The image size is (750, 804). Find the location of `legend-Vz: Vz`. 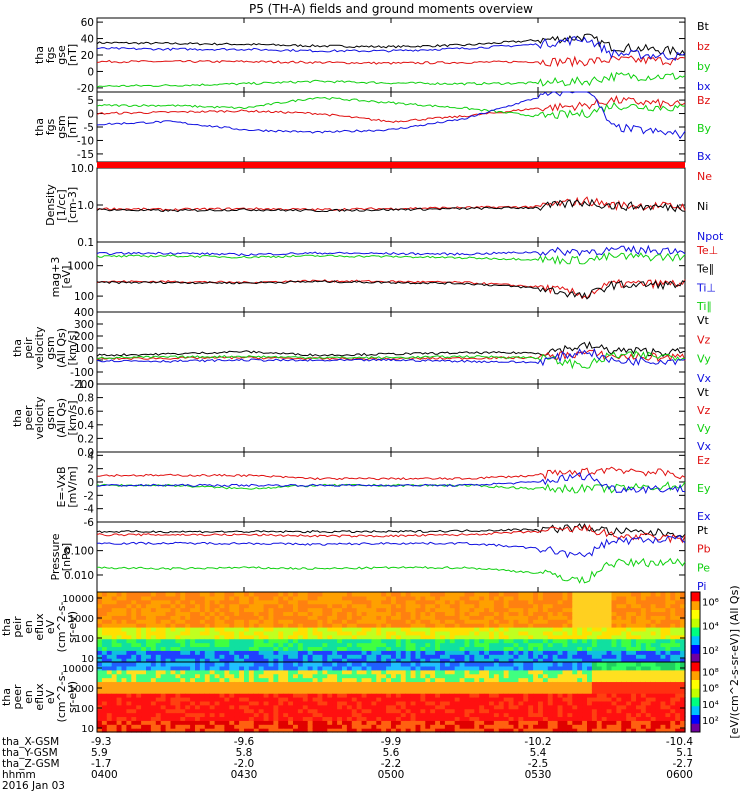

legend-Vz: Vz is located at coordinates (704, 410).